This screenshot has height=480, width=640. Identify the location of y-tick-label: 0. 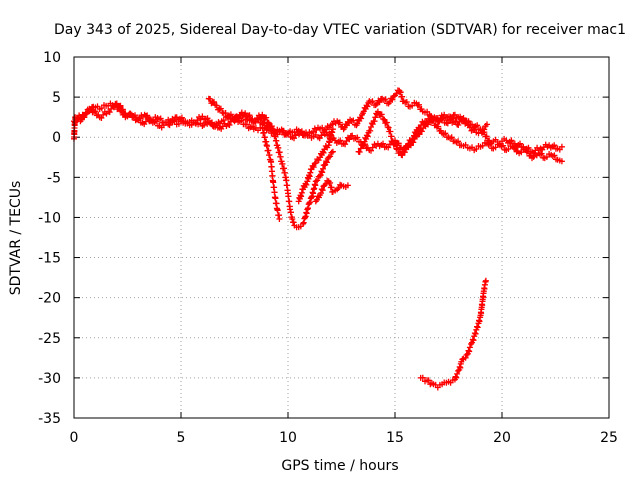
(56, 138).